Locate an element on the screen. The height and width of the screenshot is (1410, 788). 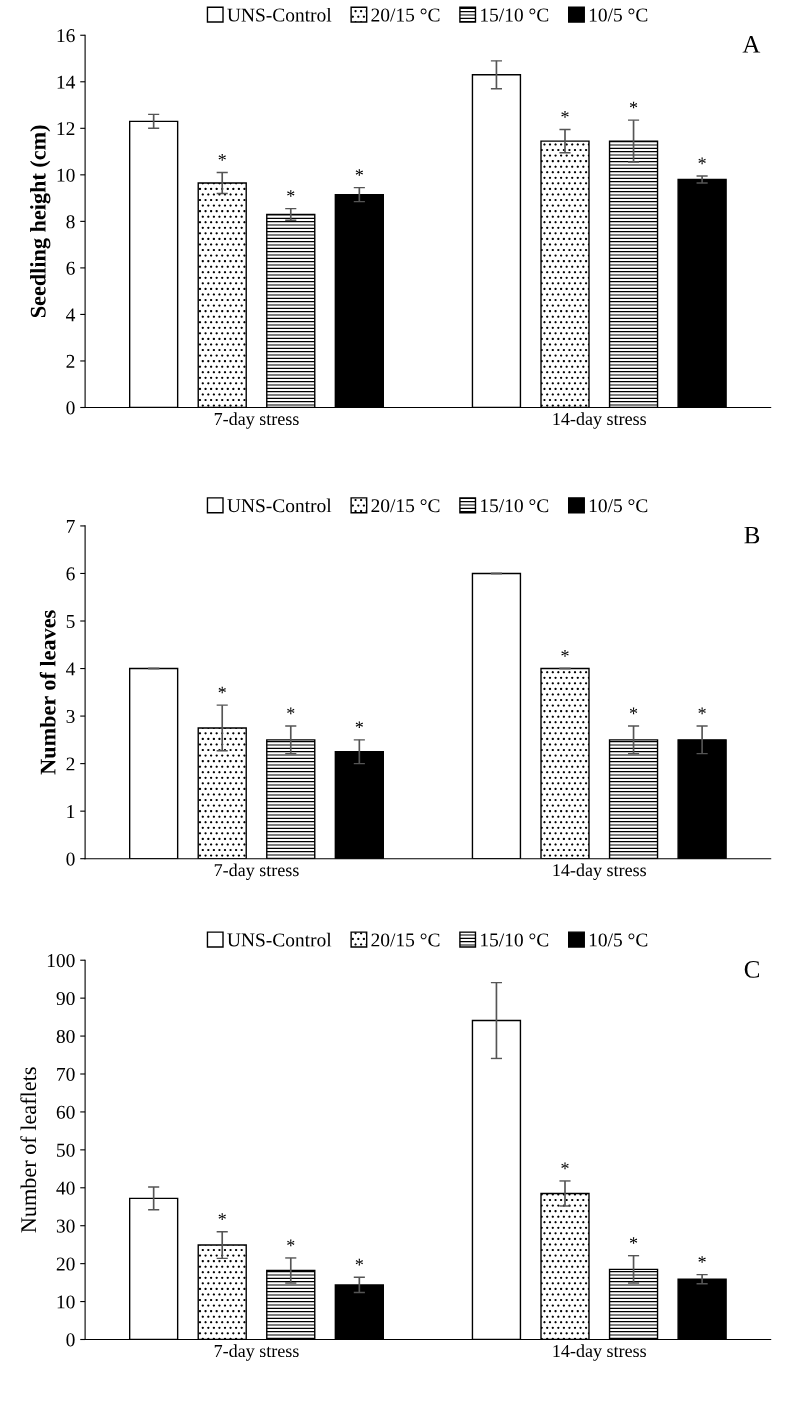
y-tick-label: 7 is located at coordinates (70, 526).